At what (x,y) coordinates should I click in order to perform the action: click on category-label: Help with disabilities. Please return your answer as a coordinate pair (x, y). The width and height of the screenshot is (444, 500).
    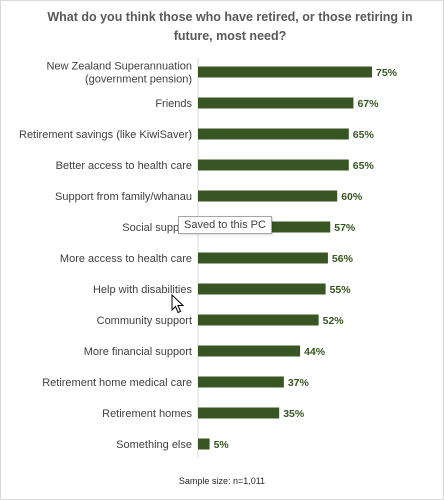
    Looking at the image, I should click on (143, 290).